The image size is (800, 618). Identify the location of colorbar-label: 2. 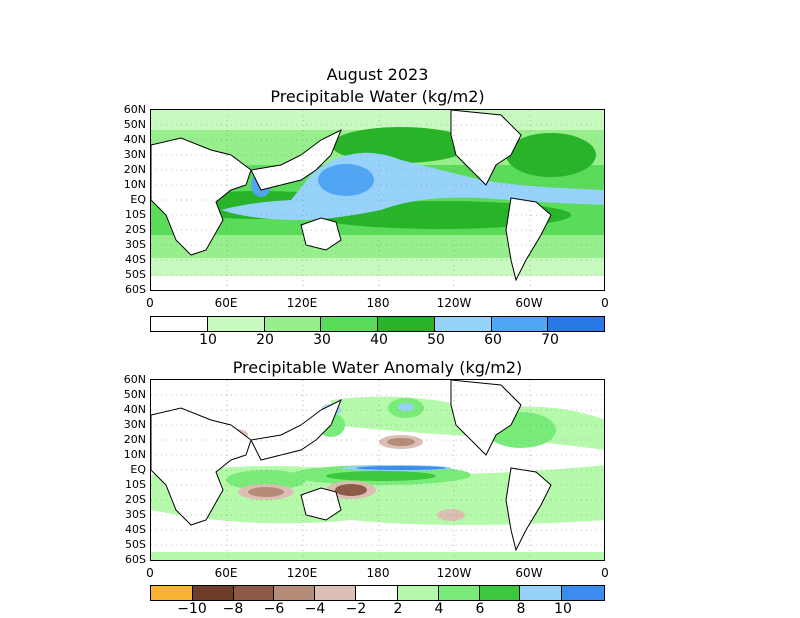
(398, 609).